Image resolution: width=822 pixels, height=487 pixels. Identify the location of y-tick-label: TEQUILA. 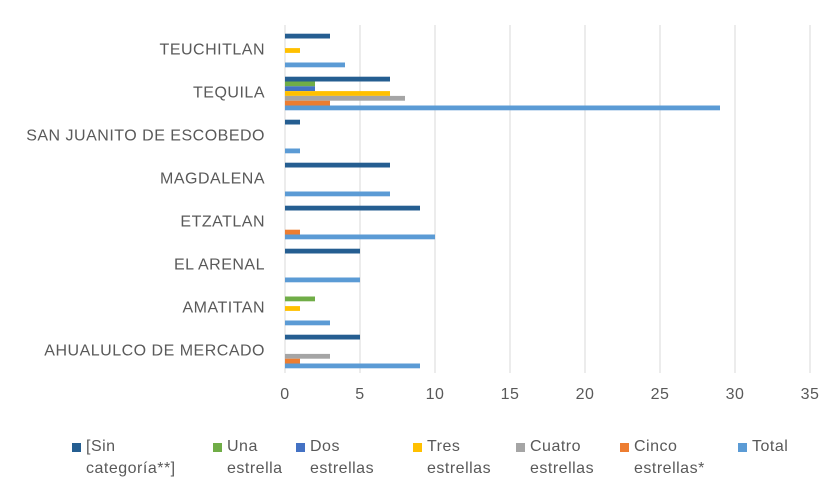
(229, 93).